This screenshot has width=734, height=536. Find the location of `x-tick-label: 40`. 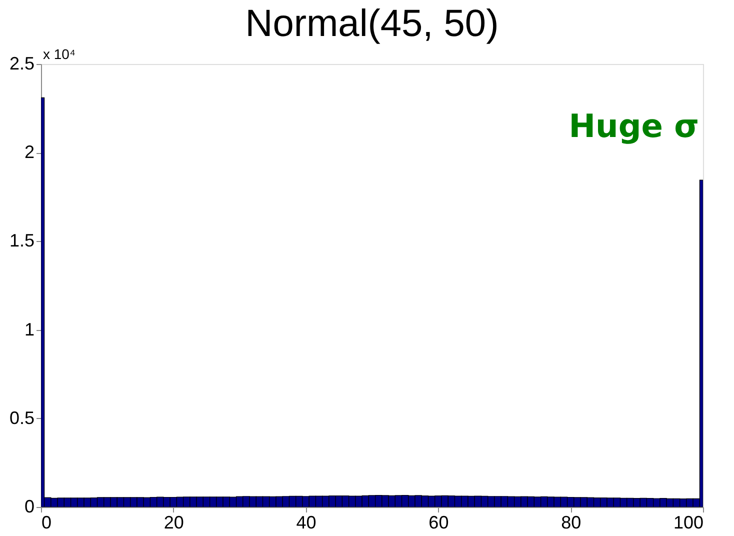

x-tick-label: 40 is located at coordinates (306, 522).